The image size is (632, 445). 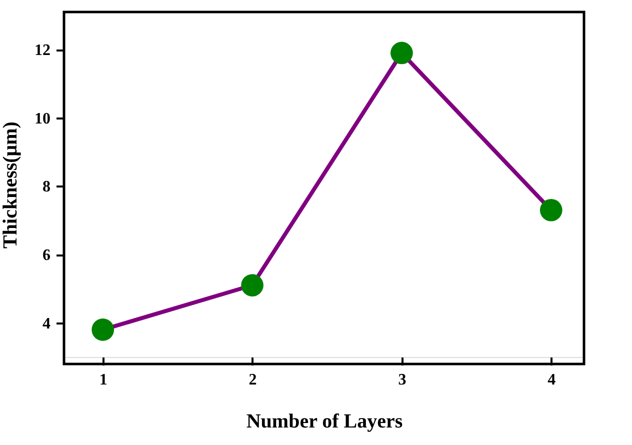 What do you see at coordinates (402, 380) in the screenshot?
I see `x-tick-label: 3` at bounding box center [402, 380].